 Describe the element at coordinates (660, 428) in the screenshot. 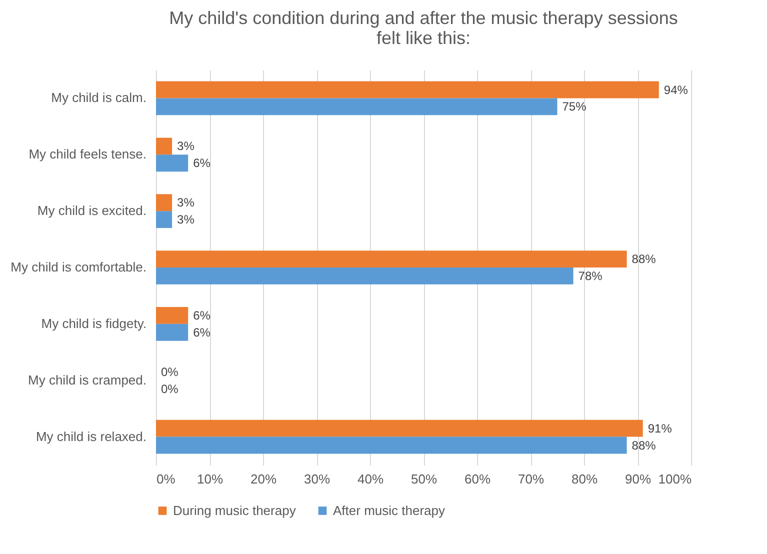

I see `data-label: 91%` at that location.